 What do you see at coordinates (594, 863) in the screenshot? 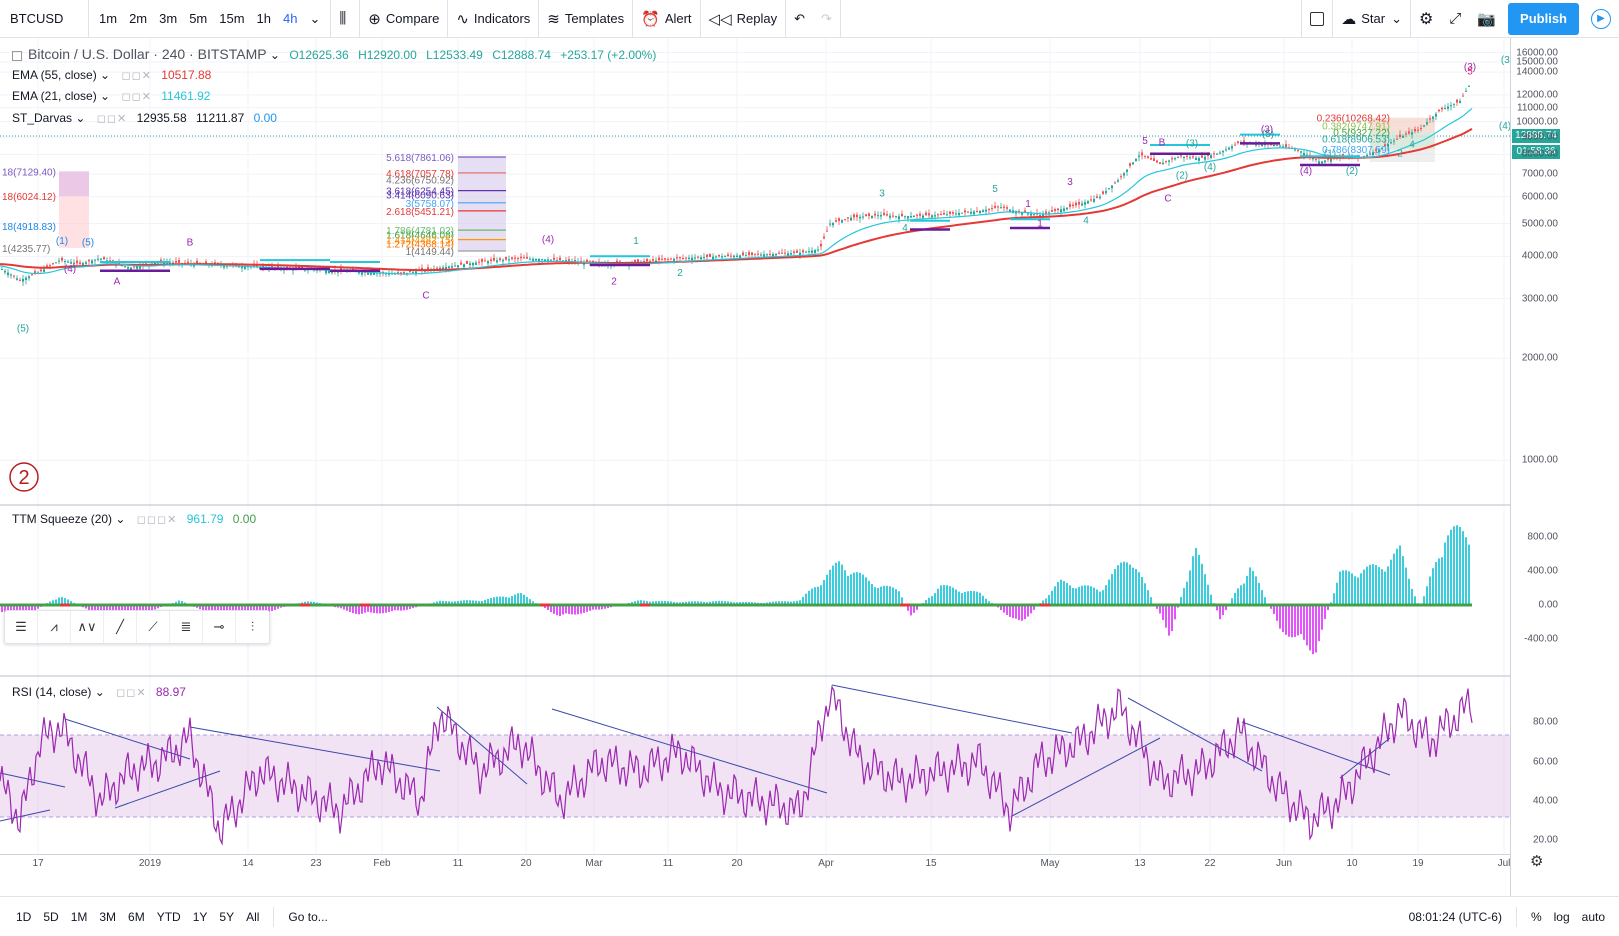
I see `time-tick: Mar` at bounding box center [594, 863].